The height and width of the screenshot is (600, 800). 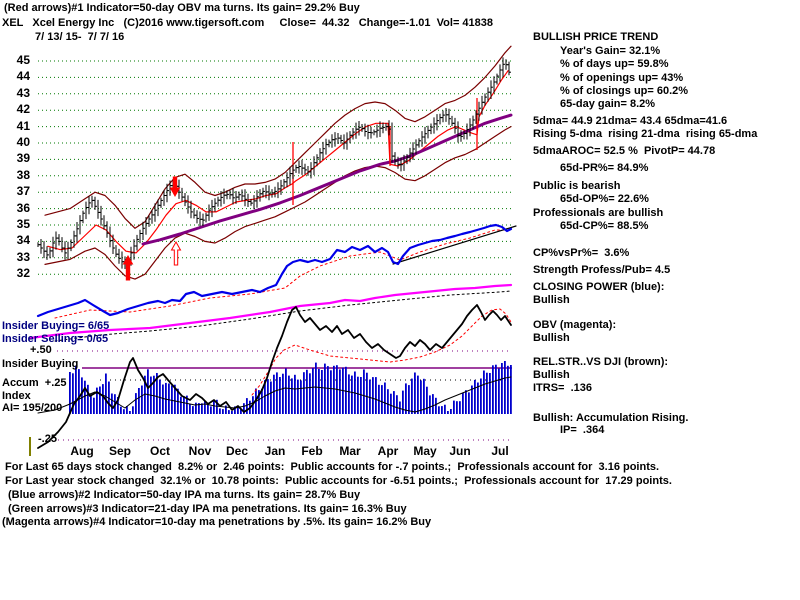 I want to click on relstr-ma-dotted, so click(x=381, y=352).